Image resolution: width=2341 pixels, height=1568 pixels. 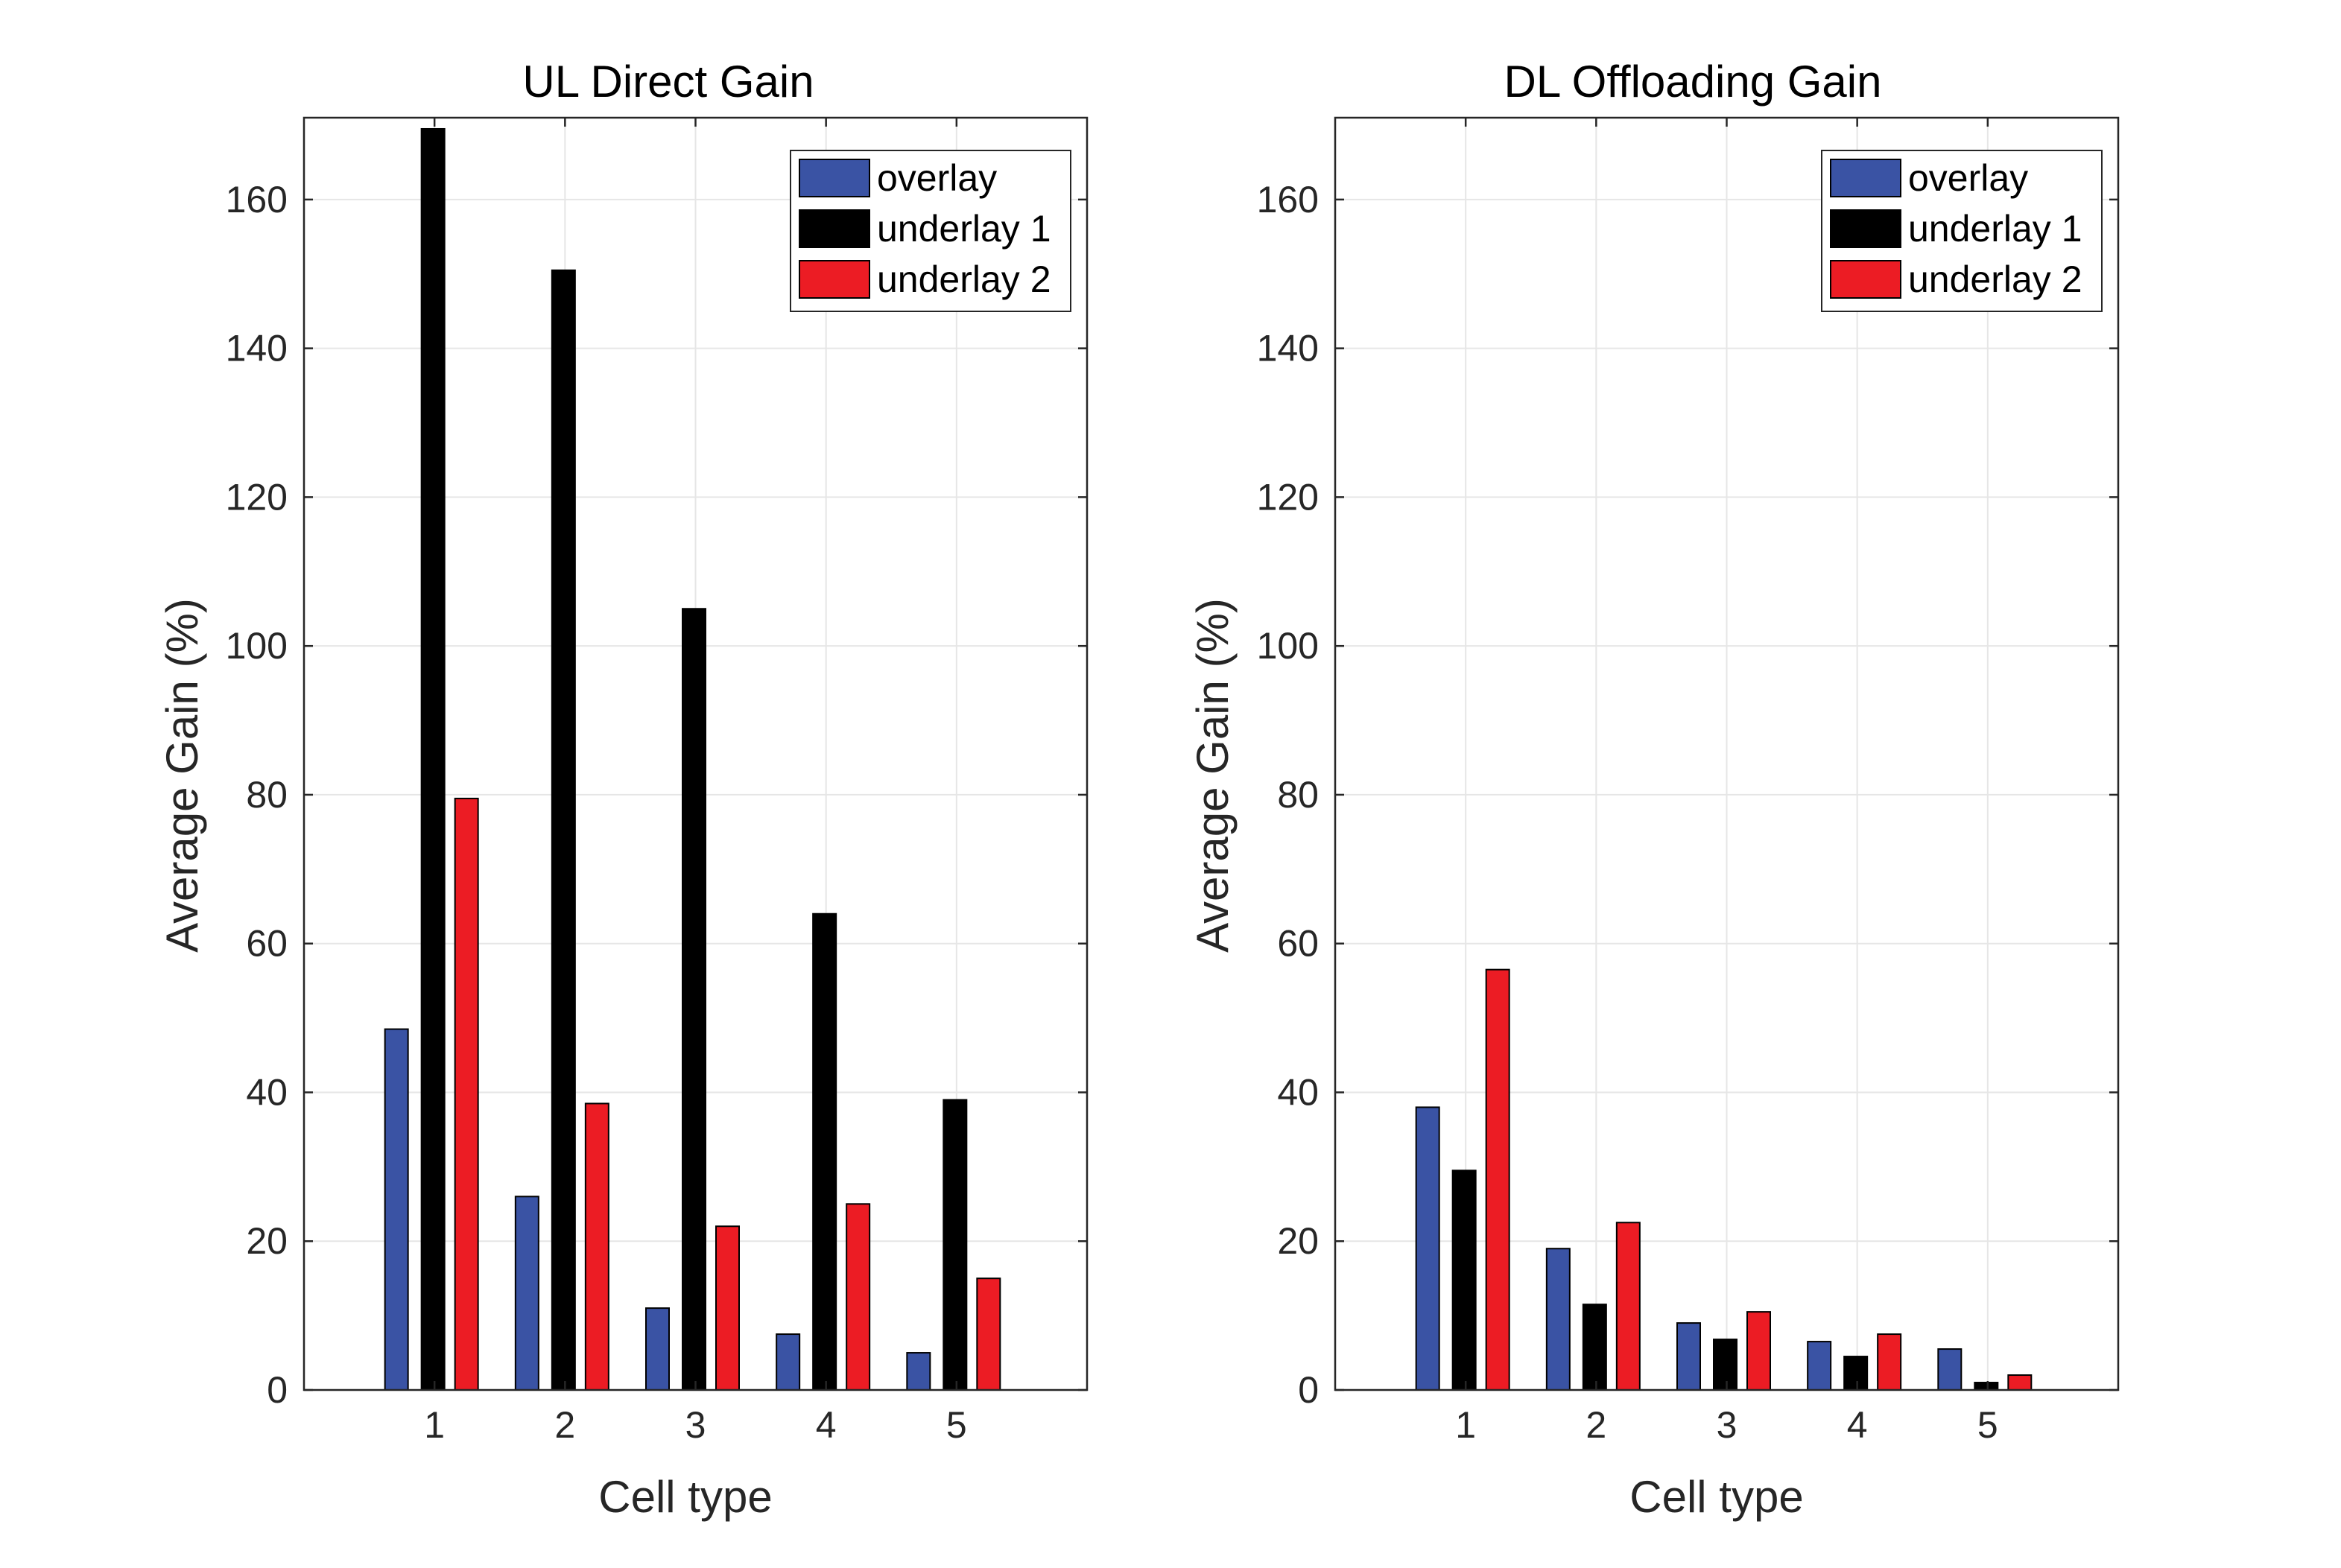 I want to click on chart-title: UL Direct Gain, so click(x=668, y=82).